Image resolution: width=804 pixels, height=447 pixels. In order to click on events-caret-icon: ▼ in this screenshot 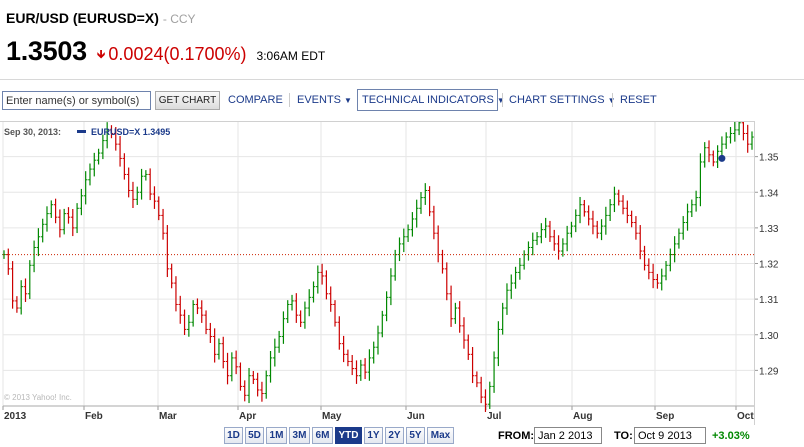, I will do `click(348, 100)`.